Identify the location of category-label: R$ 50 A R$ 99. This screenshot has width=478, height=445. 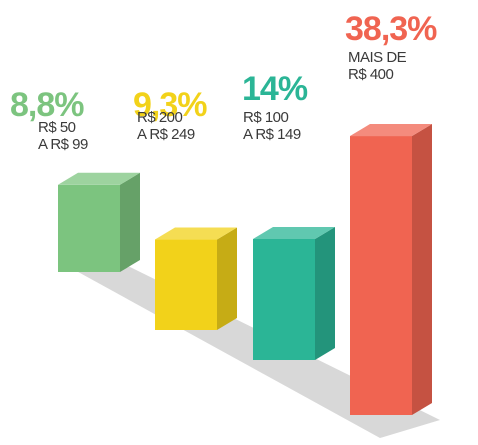
(63, 136).